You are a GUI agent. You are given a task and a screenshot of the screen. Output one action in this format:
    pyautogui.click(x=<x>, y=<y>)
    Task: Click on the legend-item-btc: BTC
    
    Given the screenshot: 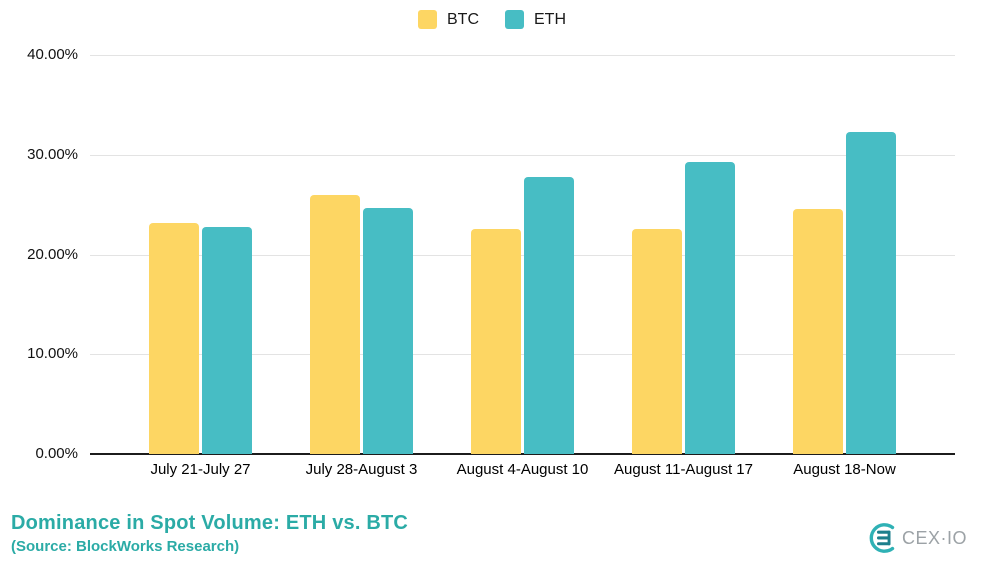 What is the action you would take?
    pyautogui.click(x=448, y=19)
    